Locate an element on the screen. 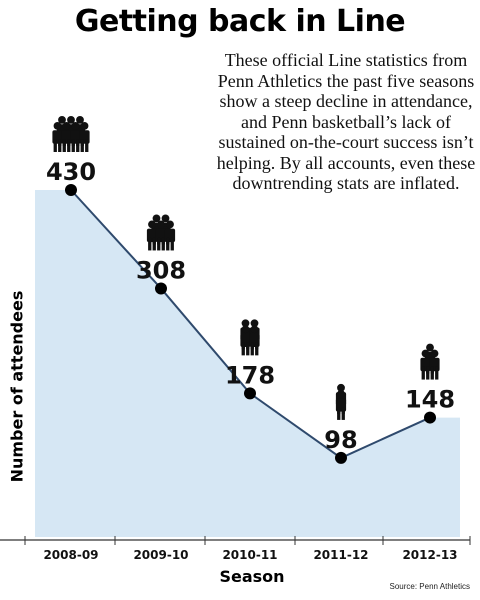  data-label: 98 is located at coordinates (340, 440).